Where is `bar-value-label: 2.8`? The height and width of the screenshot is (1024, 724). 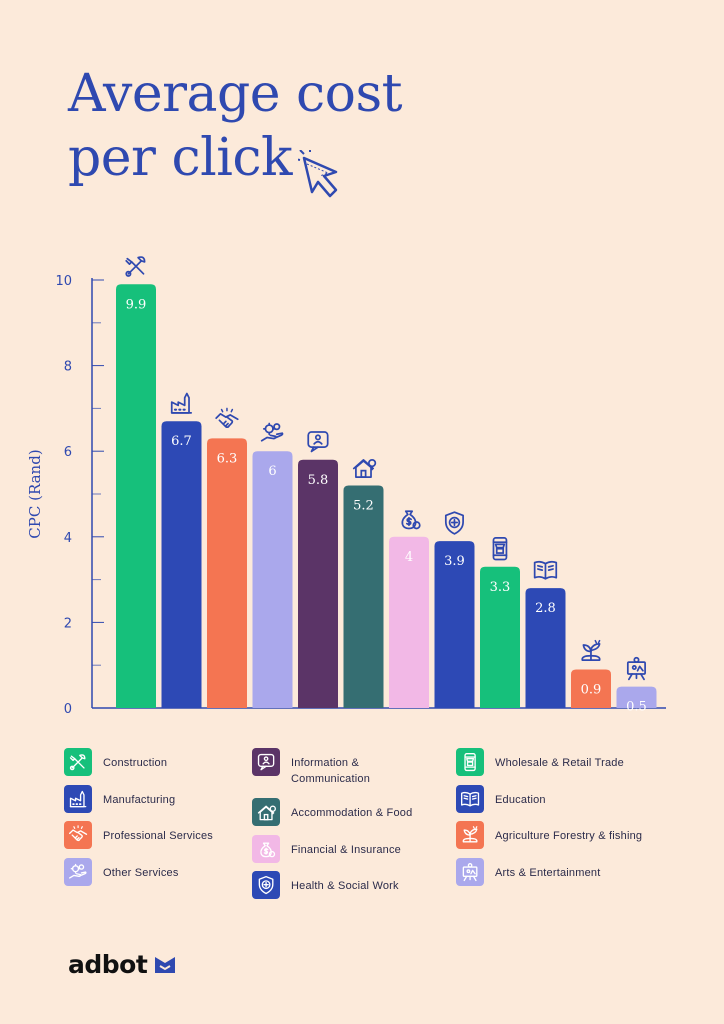 bar-value-label: 2.8 is located at coordinates (545, 608).